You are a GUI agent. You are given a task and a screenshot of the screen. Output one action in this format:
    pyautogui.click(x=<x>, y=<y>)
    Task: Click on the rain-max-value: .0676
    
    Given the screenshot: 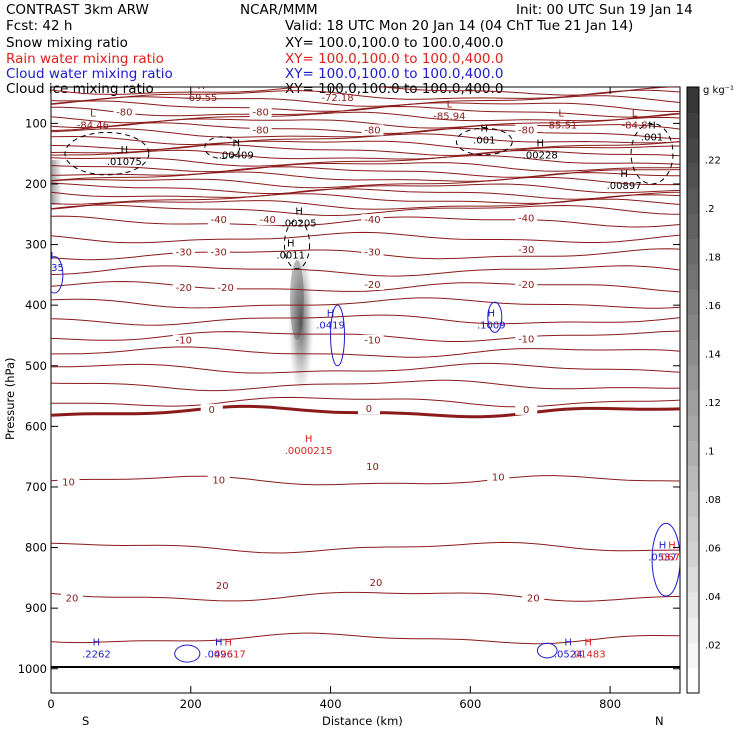 What is the action you would take?
    pyautogui.click(x=672, y=557)
    